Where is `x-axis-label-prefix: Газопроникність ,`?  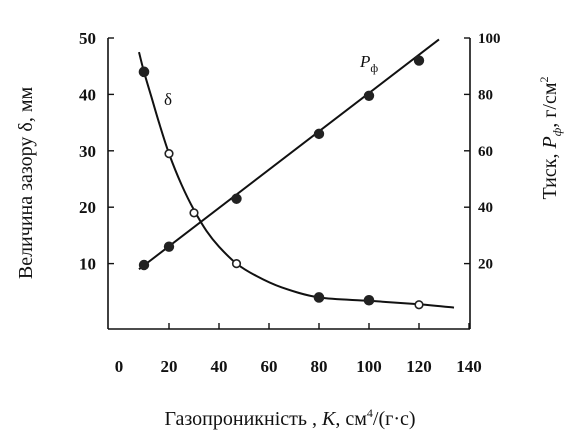 x-axis-label-prefix: Газопроникність , is located at coordinates (243, 419).